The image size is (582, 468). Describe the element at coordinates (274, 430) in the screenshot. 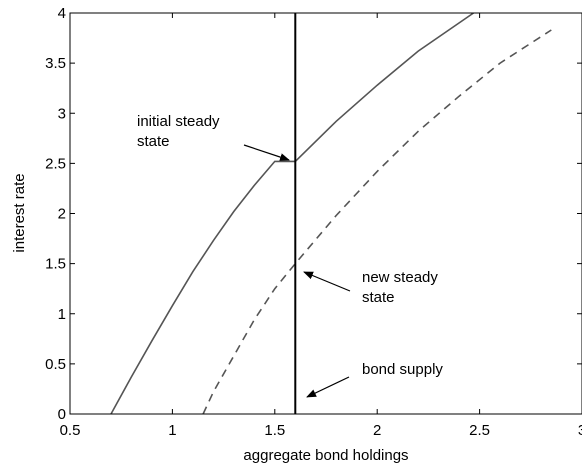

I see `x-tick-label-2: 1.5` at that location.